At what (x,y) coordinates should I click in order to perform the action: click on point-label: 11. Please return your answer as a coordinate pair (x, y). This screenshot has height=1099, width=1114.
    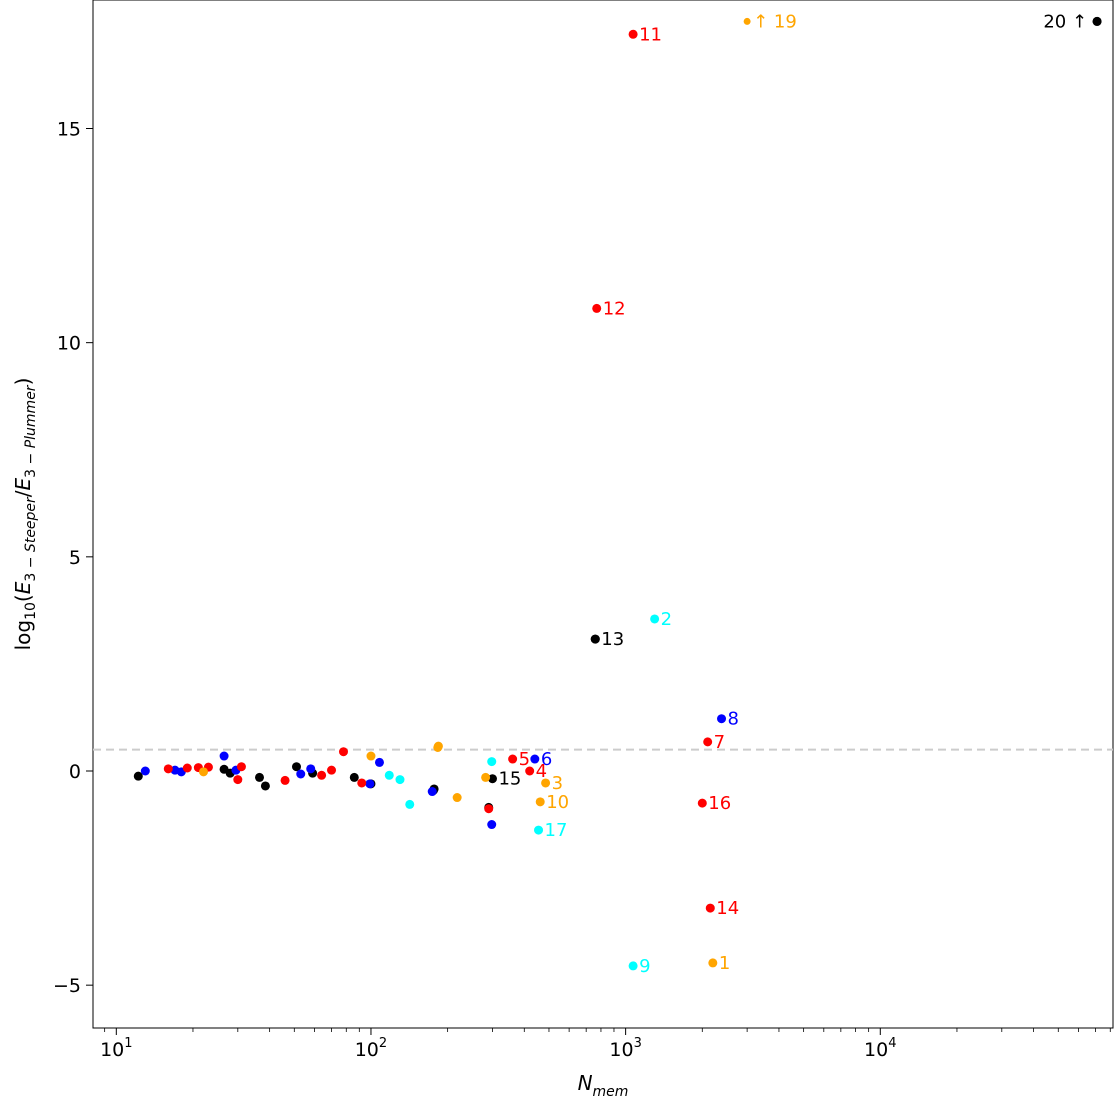
    Looking at the image, I should click on (650, 34).